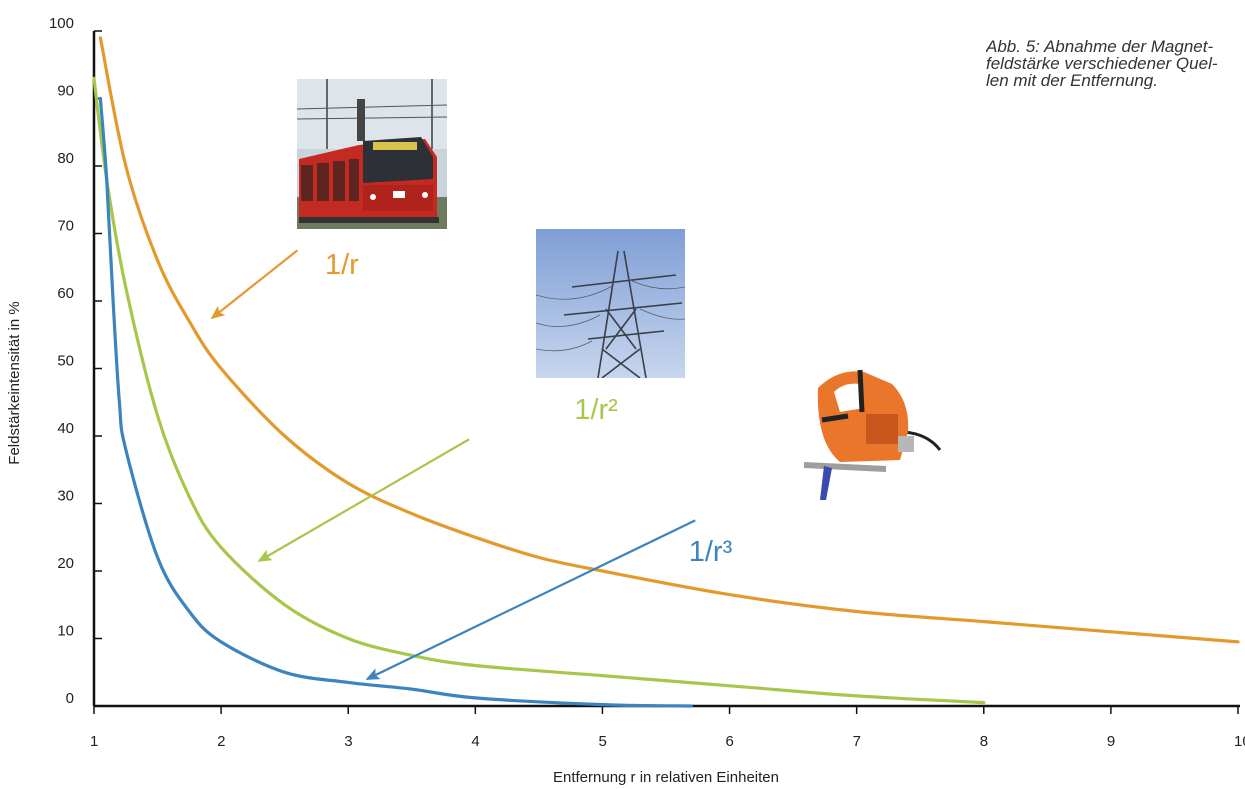 This screenshot has width=1245, height=789. Describe the element at coordinates (221, 741) in the screenshot. I see `x-tick-label: 2` at that location.